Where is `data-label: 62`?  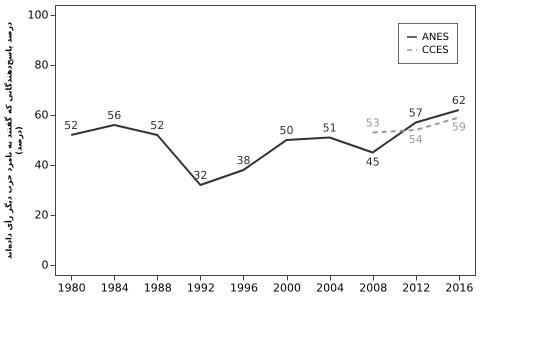
data-label: 62 is located at coordinates (459, 100).